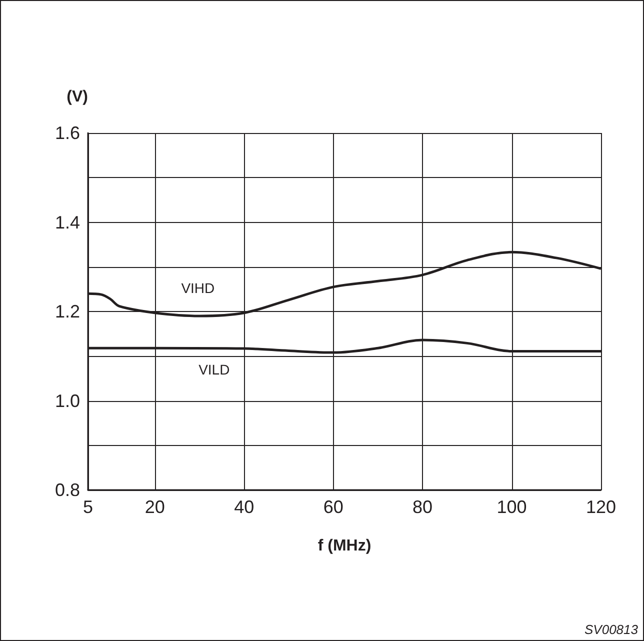  Describe the element at coordinates (67, 490) in the screenshot. I see `y-tick-label: 0.8` at that location.